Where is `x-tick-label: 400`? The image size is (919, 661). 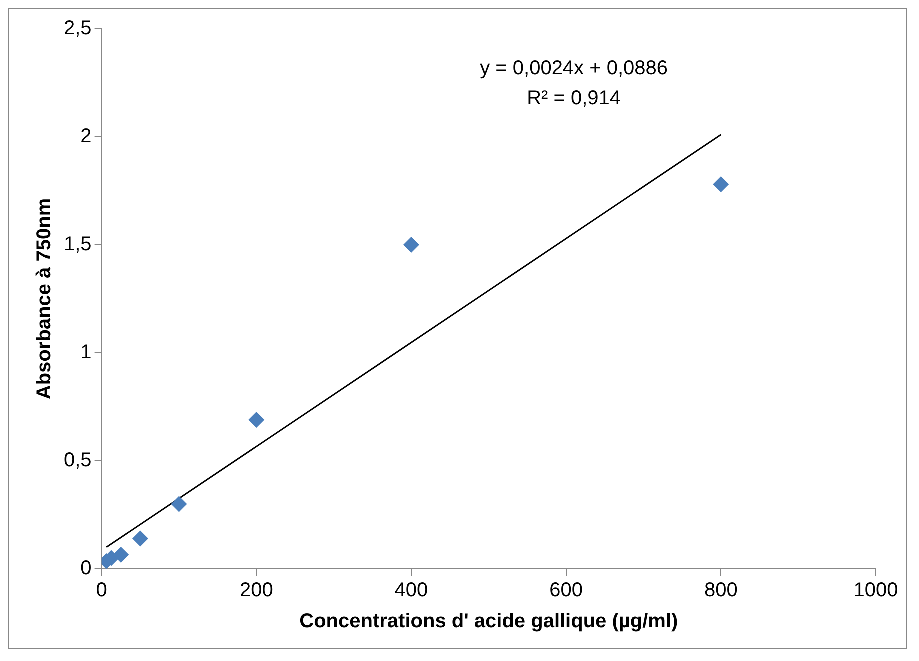
x-tick-label: 400 is located at coordinates (411, 591).